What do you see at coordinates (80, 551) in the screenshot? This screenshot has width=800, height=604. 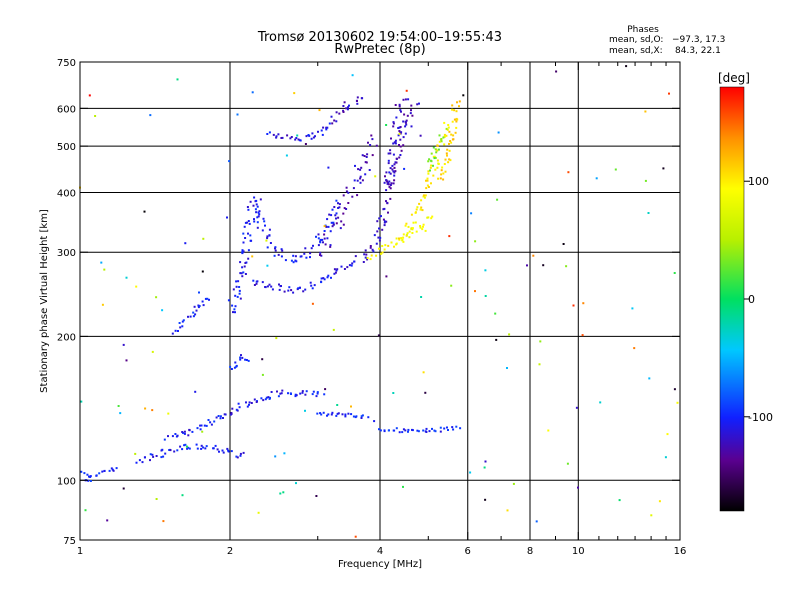 I see `x-tick-label: 1` at bounding box center [80, 551].